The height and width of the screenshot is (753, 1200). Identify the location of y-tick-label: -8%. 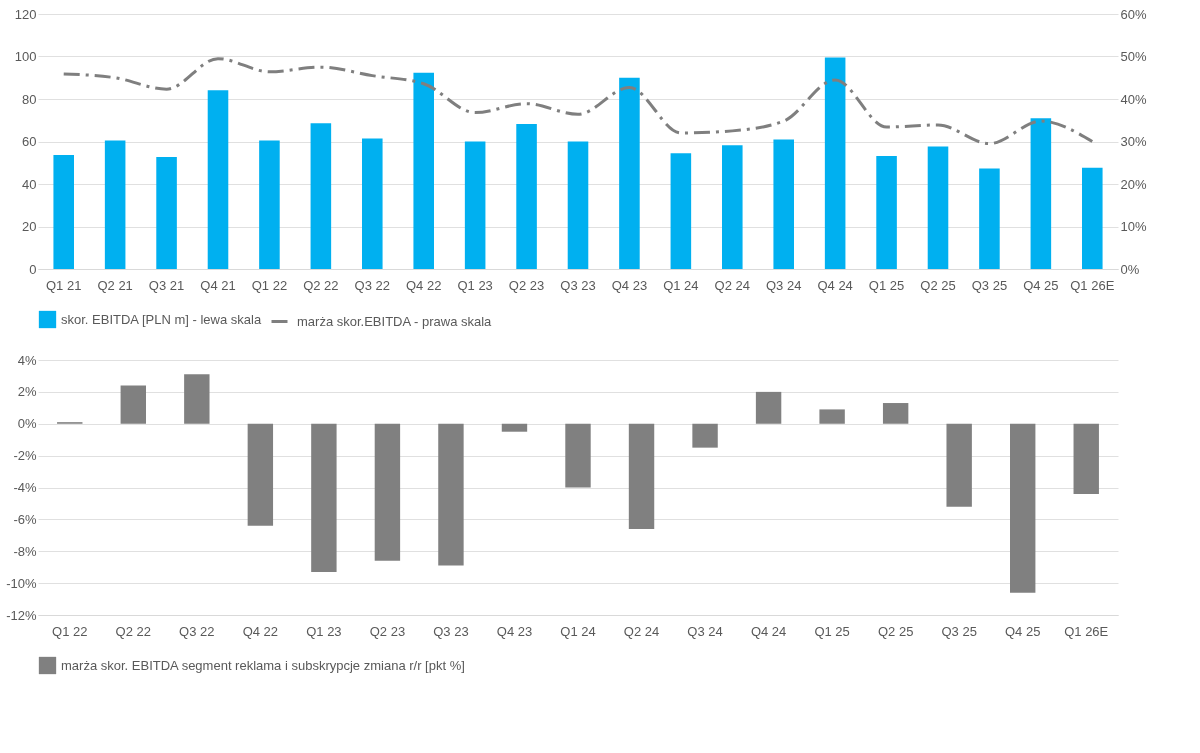
(25, 551).